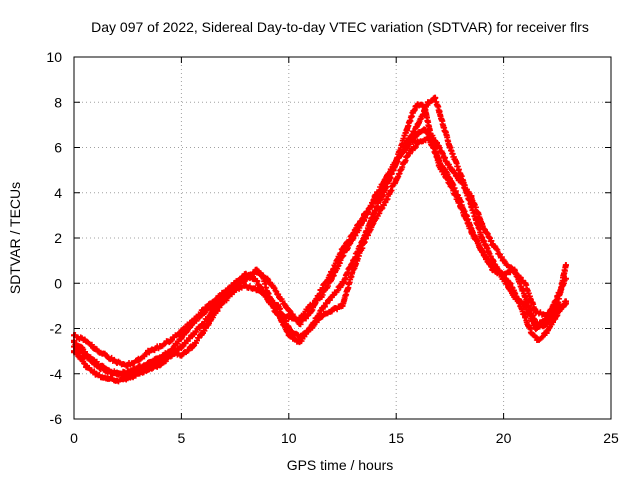 This screenshot has width=640, height=480. I want to click on x-tick-label: 5, so click(182, 438).